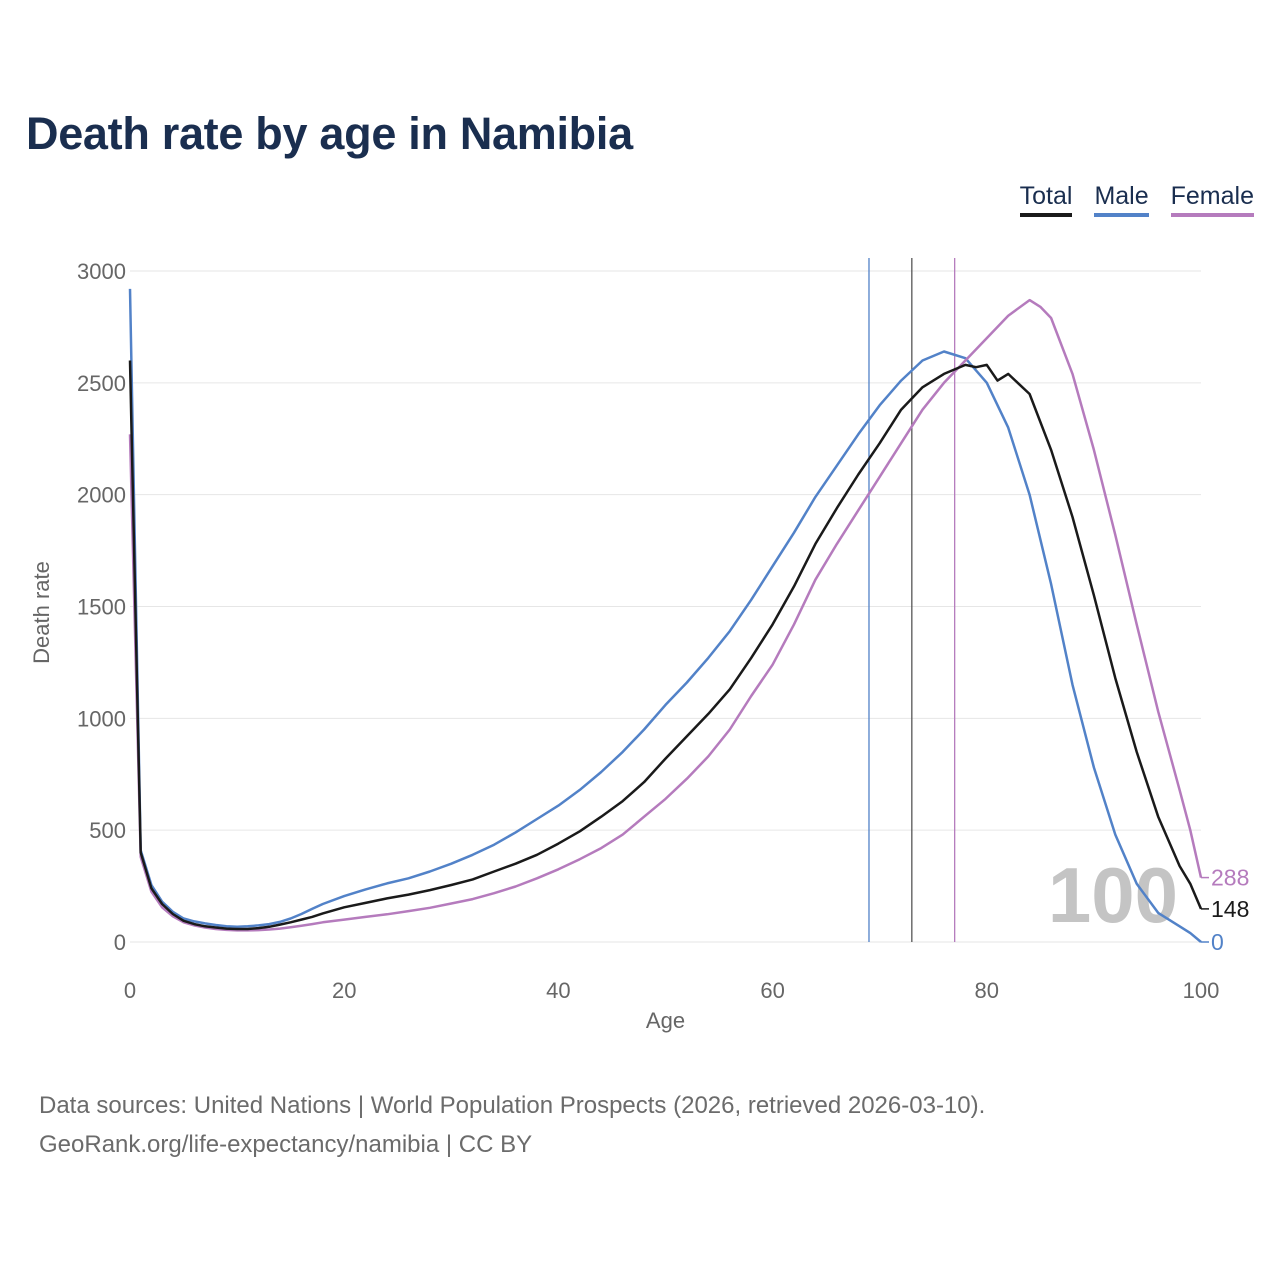 The image size is (1280, 1280). I want to click on y-tick-label: 3000, so click(101, 271).